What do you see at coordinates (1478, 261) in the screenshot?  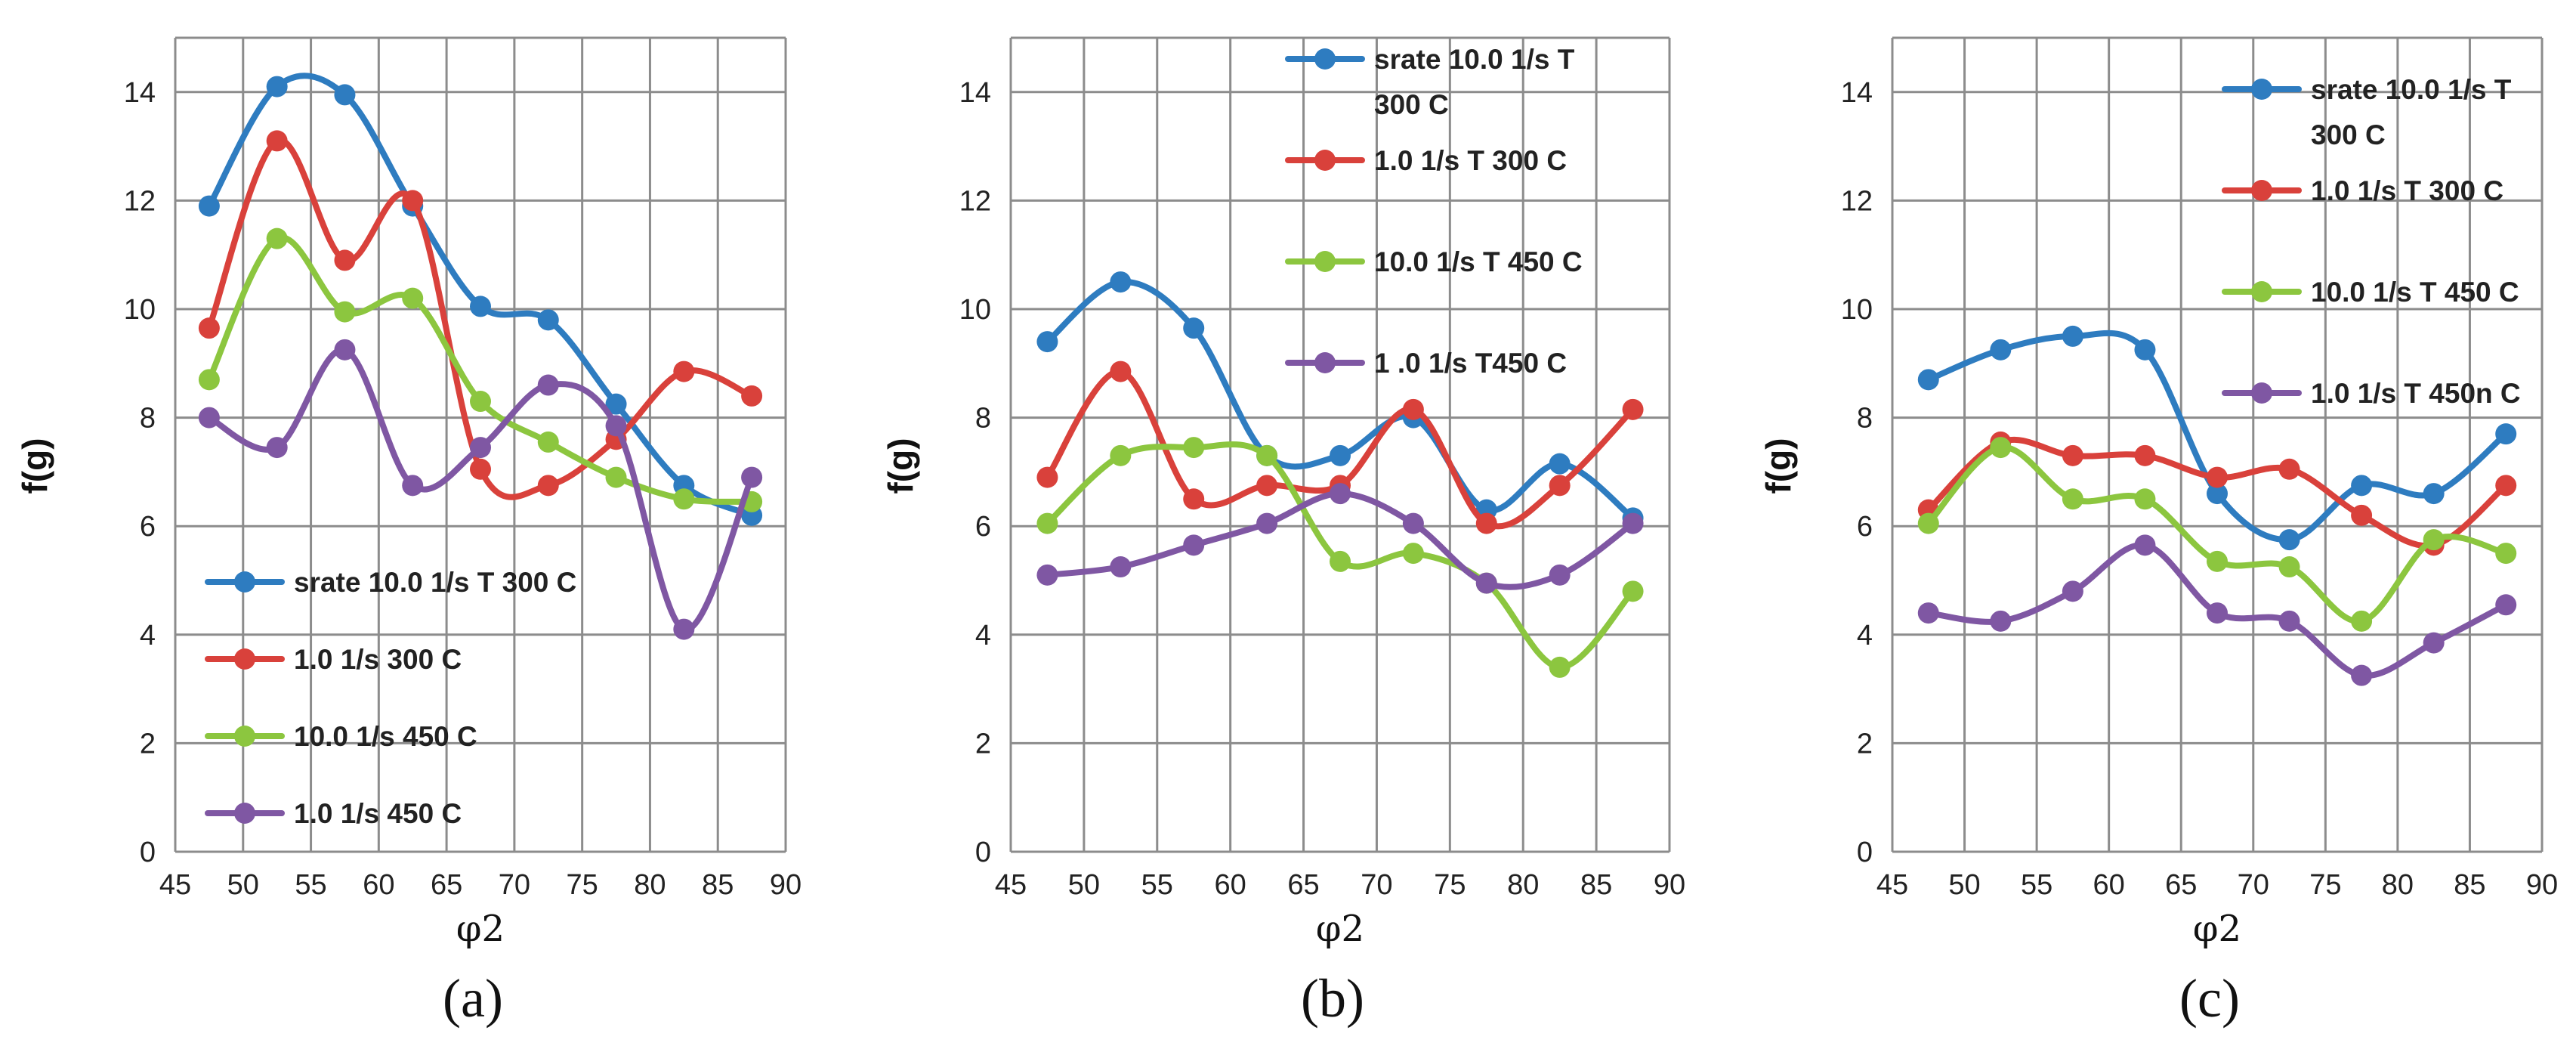 I see `legend-label: 10.0 1/s T 450 C` at bounding box center [1478, 261].